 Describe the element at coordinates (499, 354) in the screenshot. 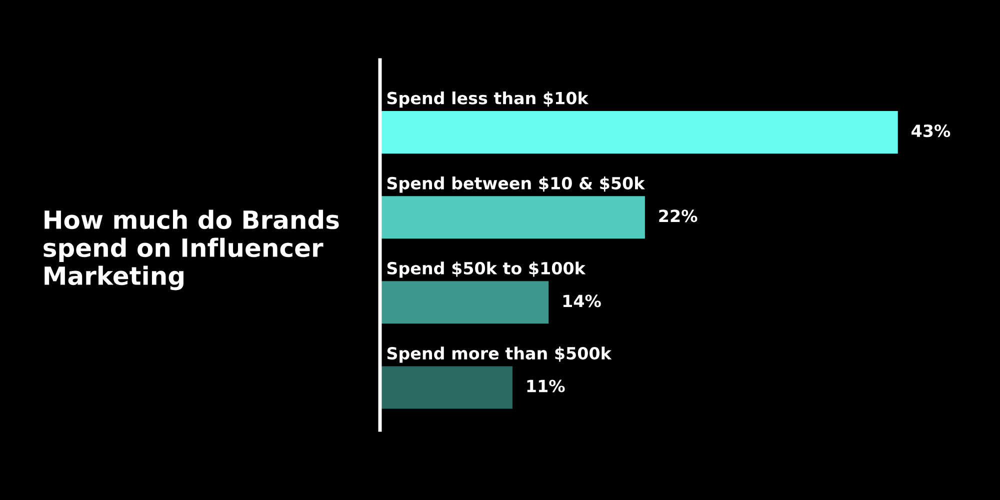

I see `y-tick-label: Spend more than $500k` at that location.